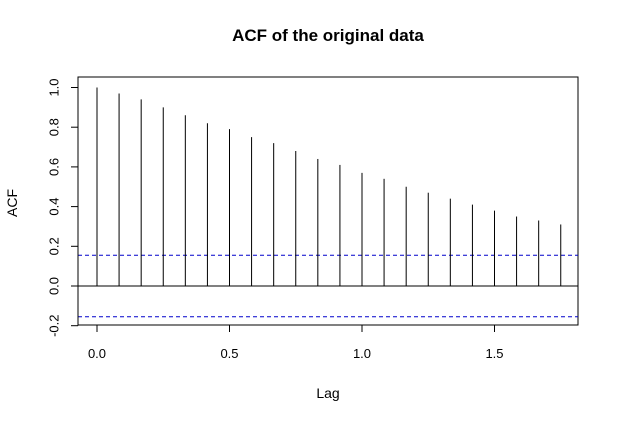 The height and width of the screenshot is (423, 619). What do you see at coordinates (494, 353) in the screenshot?
I see `x-tick-label: 1.5` at bounding box center [494, 353].